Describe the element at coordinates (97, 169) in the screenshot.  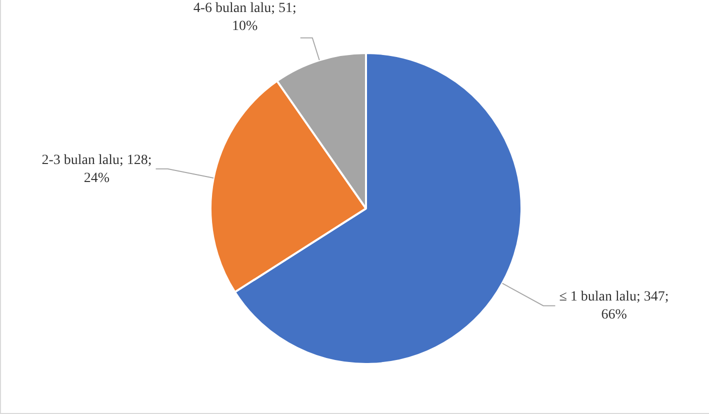
I see `slice-label: 2-3 bulan lalu; 128; 24%` at that location.